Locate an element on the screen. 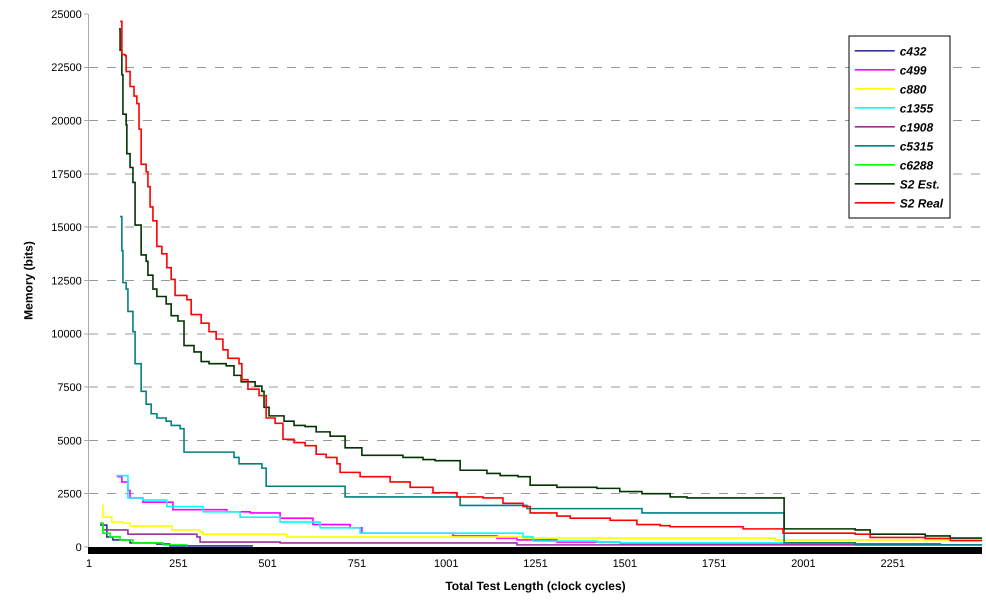  legend-label: c1908 is located at coordinates (917, 127).